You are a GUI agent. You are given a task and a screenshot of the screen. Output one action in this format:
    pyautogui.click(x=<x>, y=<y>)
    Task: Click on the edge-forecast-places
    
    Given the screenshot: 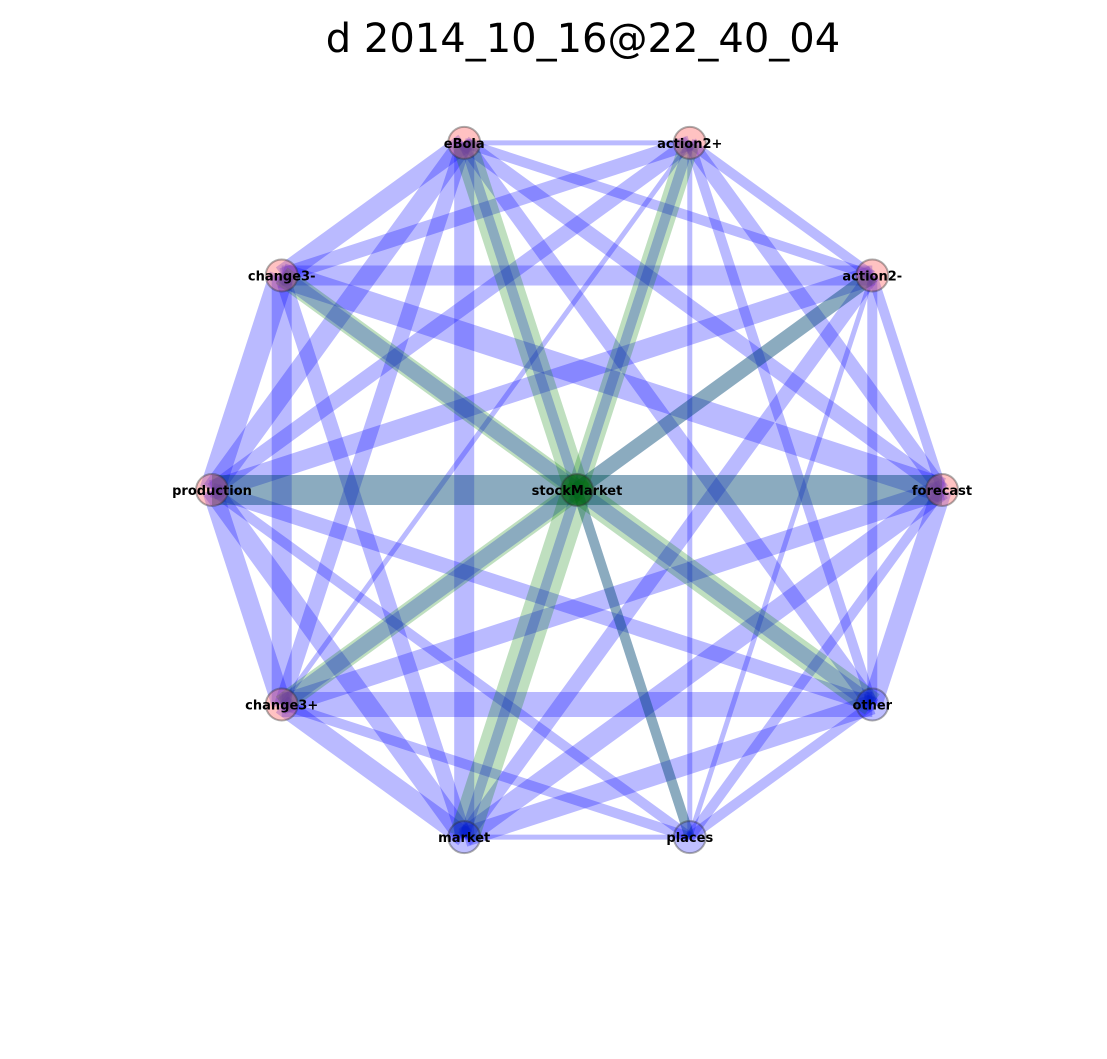 What is the action you would take?
    pyautogui.click(x=816, y=664)
    